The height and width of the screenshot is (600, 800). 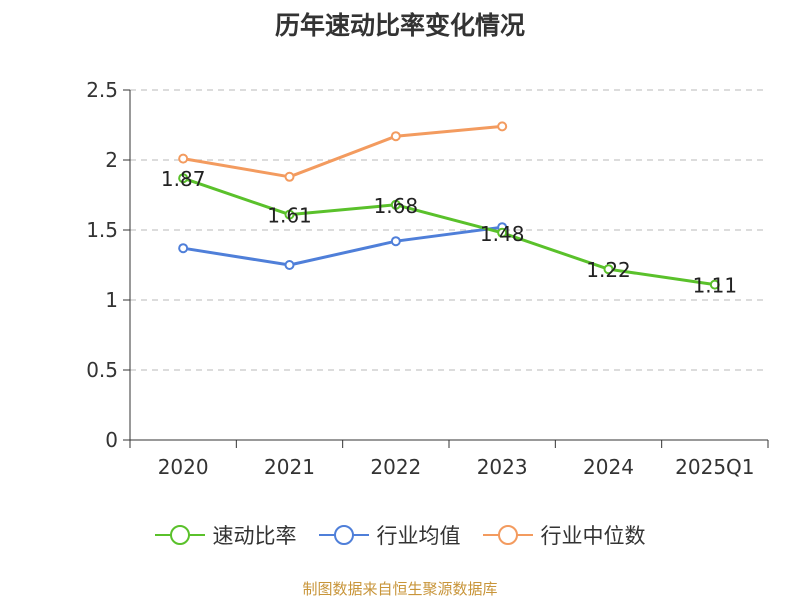 I want to click on data-label: 1.11, so click(x=715, y=286).